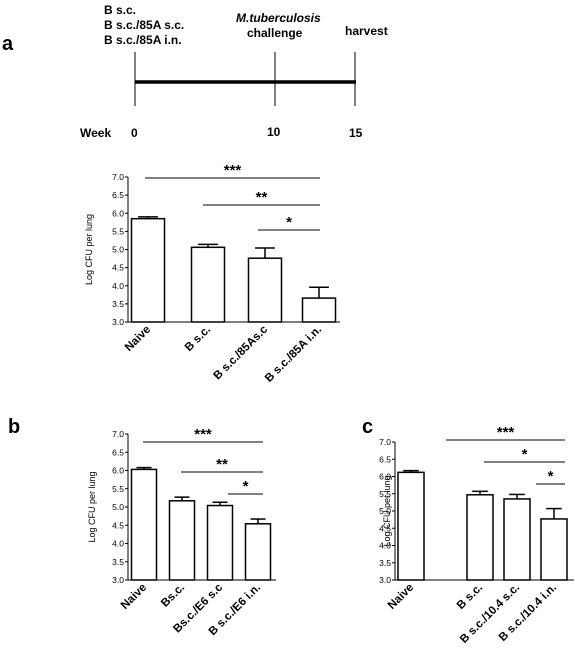 The image size is (574, 672). Describe the element at coordinates (134, 133) in the screenshot. I see `timeline-week-0: 0` at that location.